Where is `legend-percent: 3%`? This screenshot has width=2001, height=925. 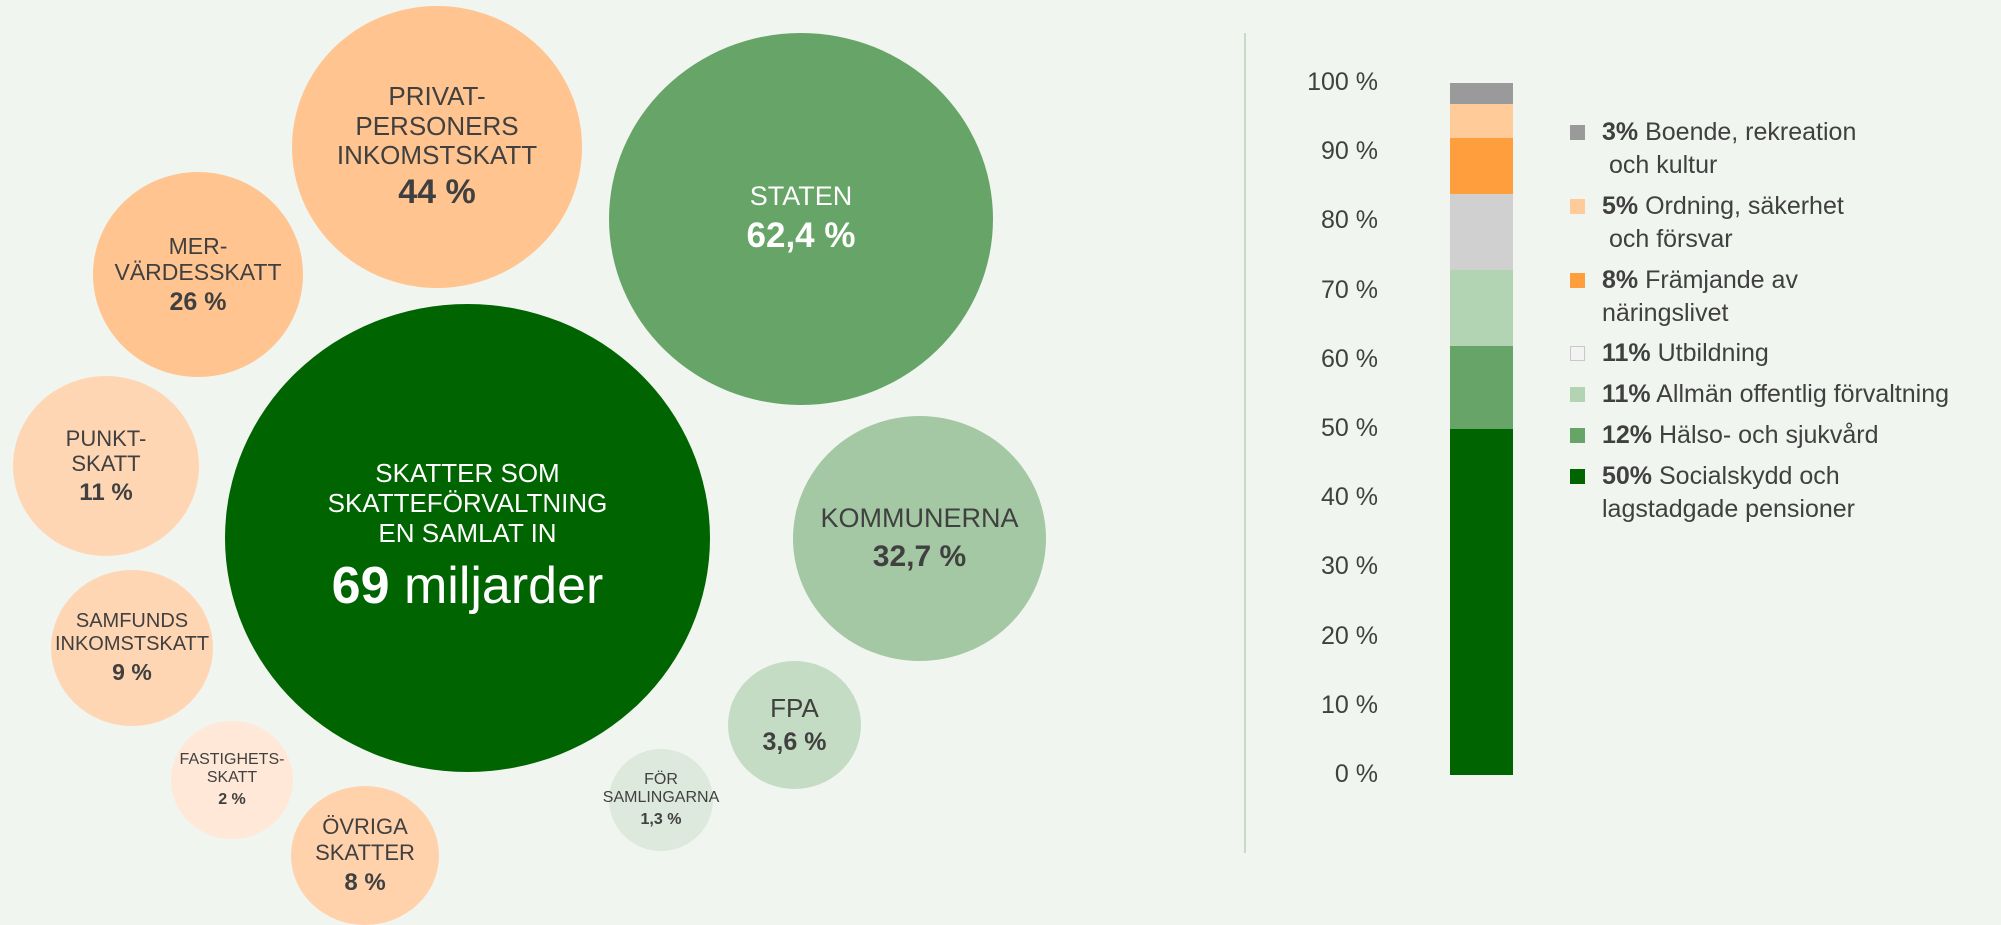 legend-percent: 3% is located at coordinates (1620, 132).